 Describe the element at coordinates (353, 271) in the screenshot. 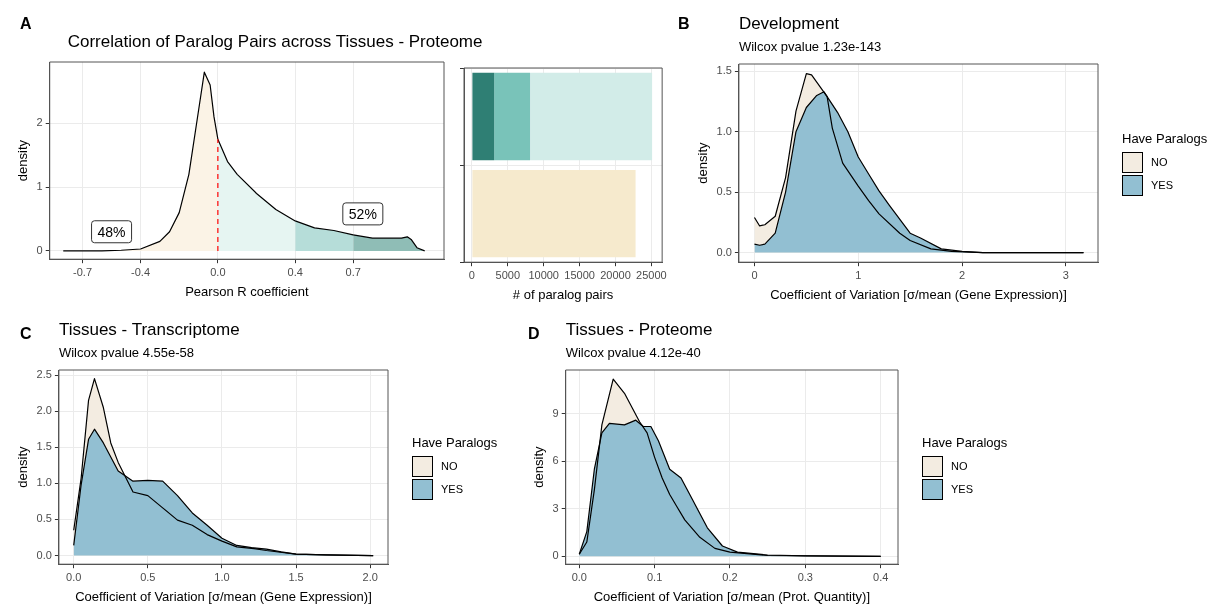

I see `x-tick-label: 0.7` at that location.